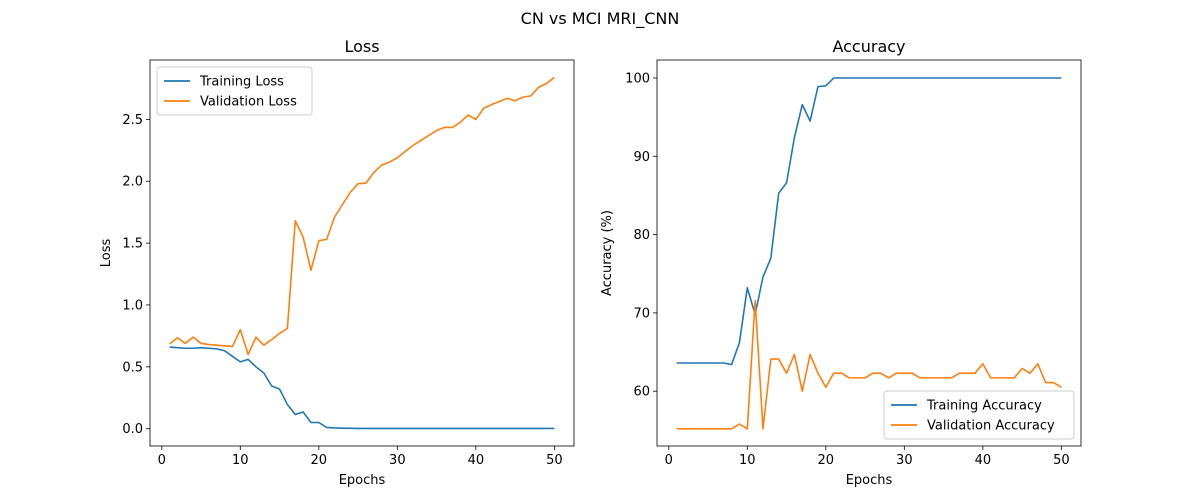 This screenshot has height=500, width=1200. I want to click on y-tick-label: 0.0, so click(132, 429).